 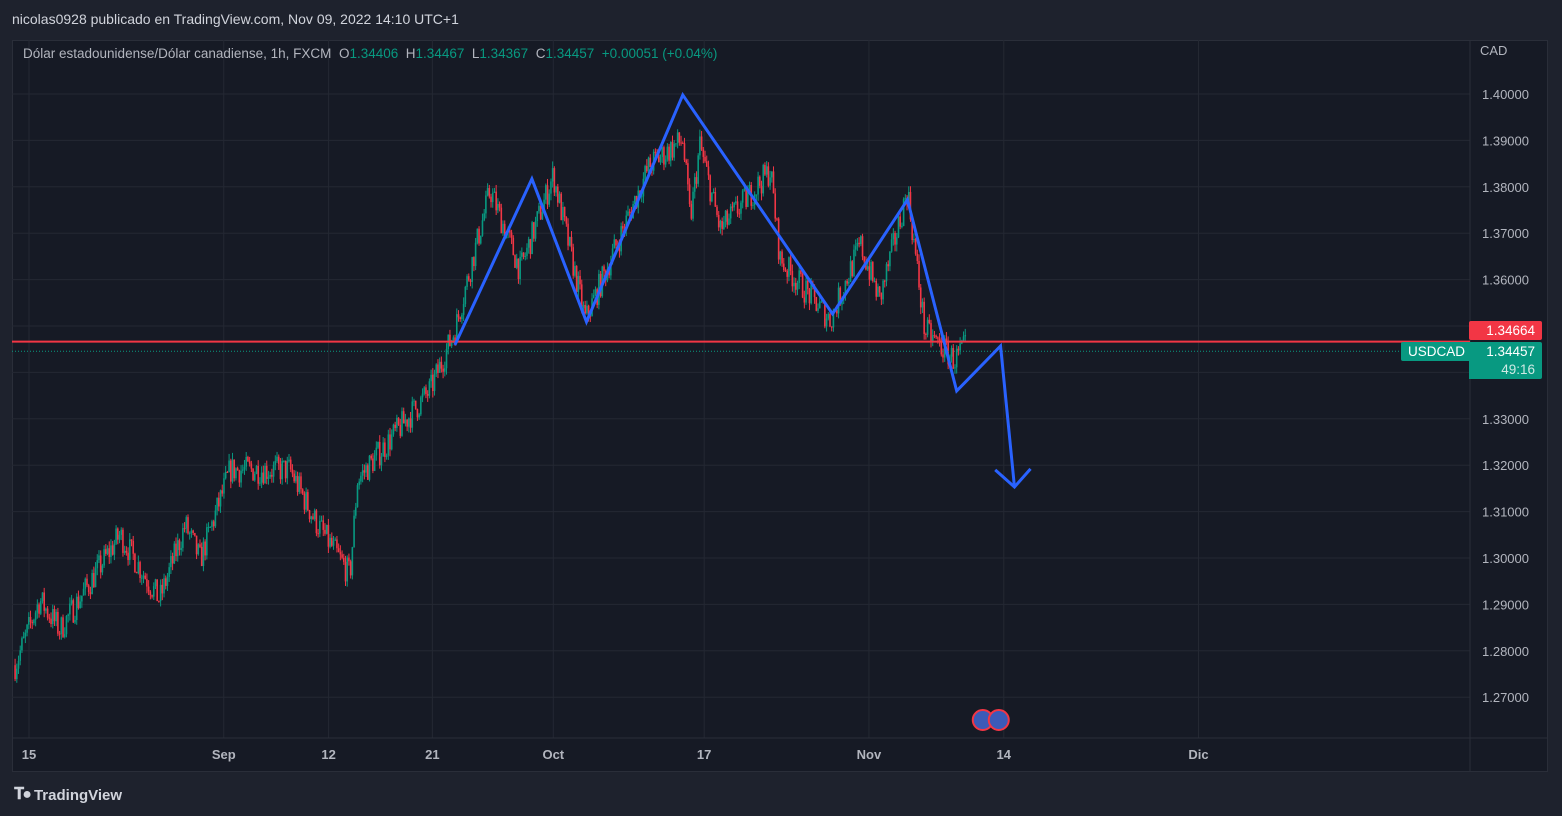 I want to click on tradingview-logo: 𝐓● TradingView, so click(x=68, y=795).